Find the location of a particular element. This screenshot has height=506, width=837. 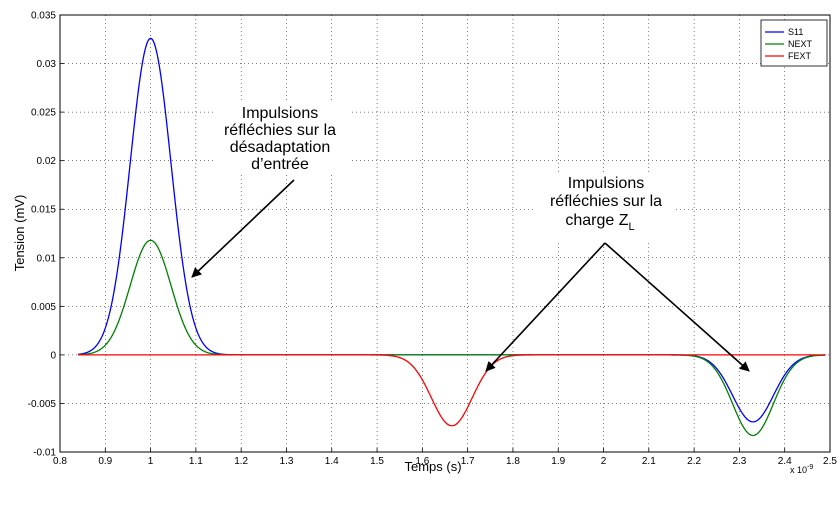

x-tick-label: 1.4 is located at coordinates (332, 461).